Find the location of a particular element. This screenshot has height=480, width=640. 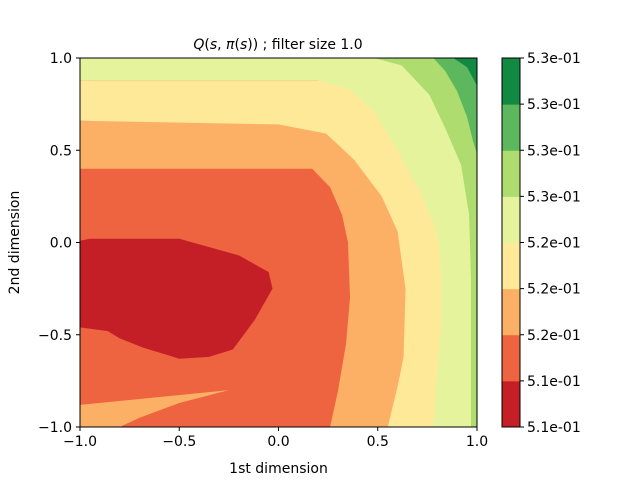

x-tick-label: 0.0 is located at coordinates (278, 442).